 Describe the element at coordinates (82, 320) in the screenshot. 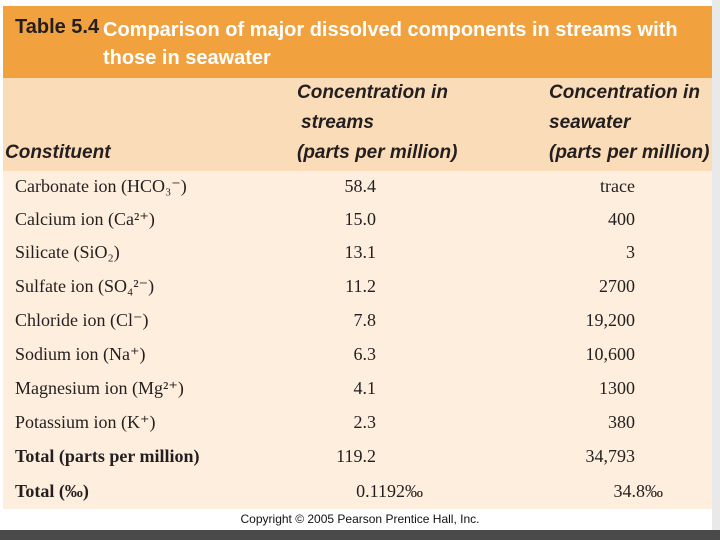

I see `constituent-cell: Chloride ion (Cl⁻)` at that location.